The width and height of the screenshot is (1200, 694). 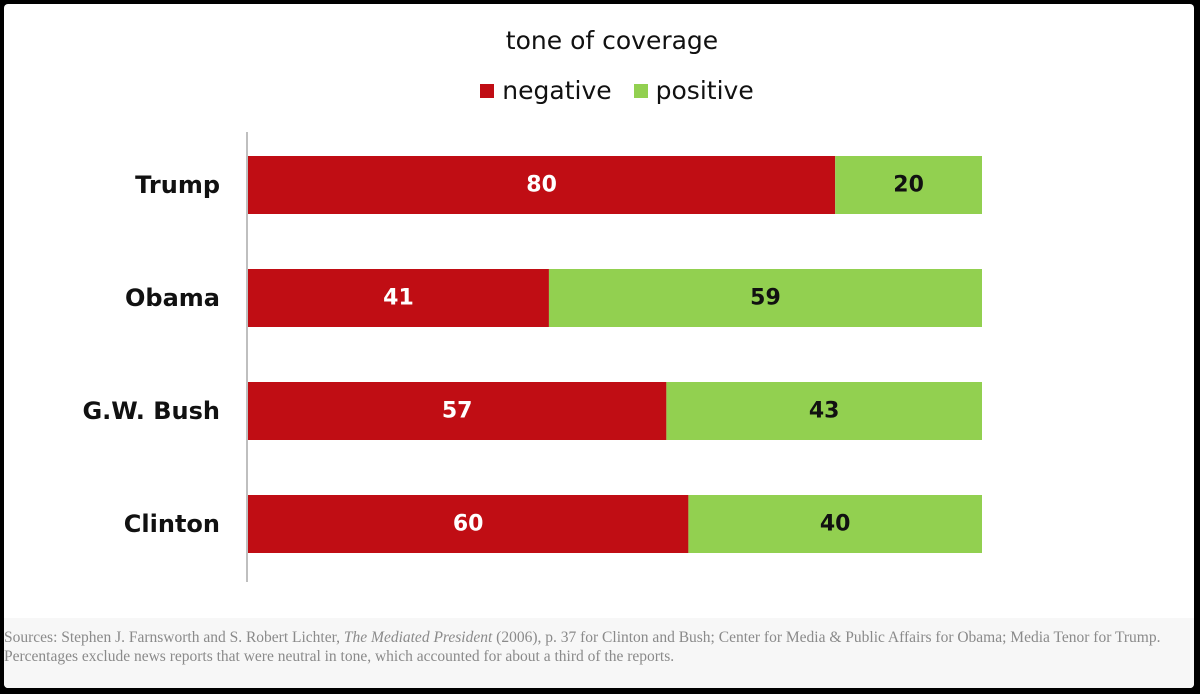 I want to click on chart-title: tone of coverage, so click(x=612, y=40).